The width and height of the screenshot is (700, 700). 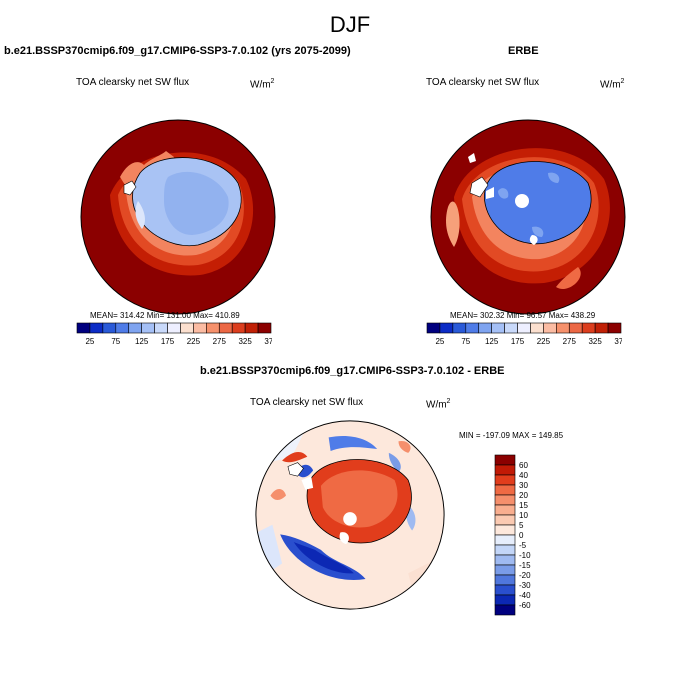 I want to click on panel1-polar-map, so click(x=178, y=217).